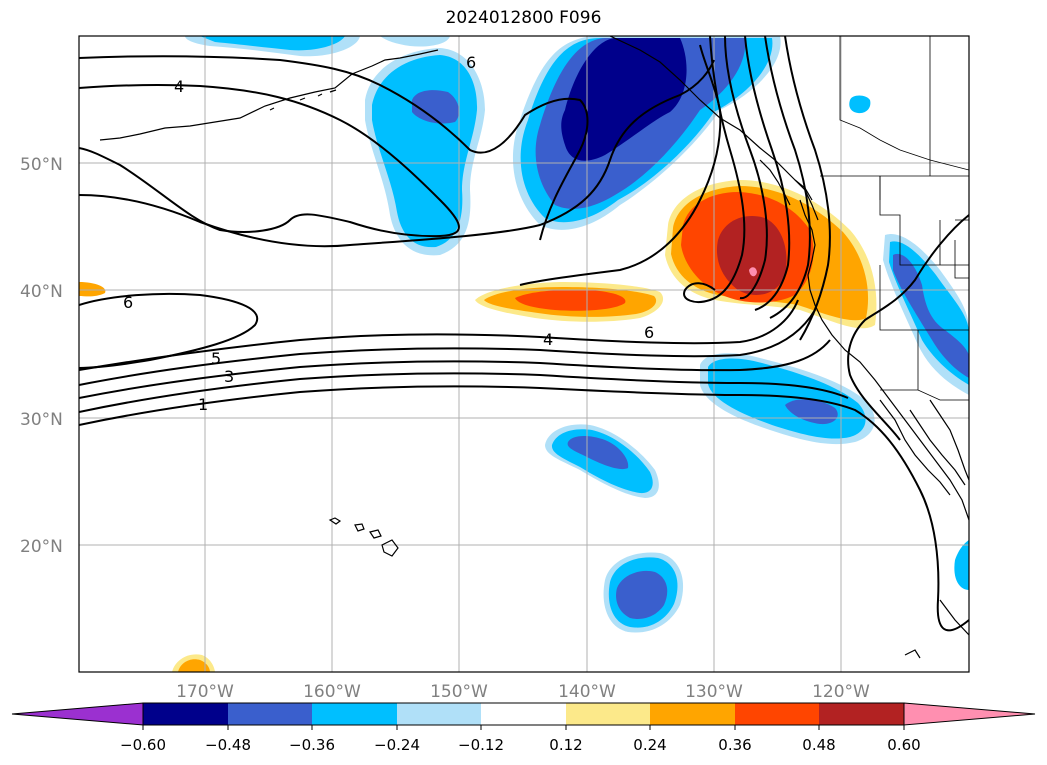  Describe the element at coordinates (41, 356) in the screenshot. I see `latitude-labels: 50°N 40°N 30°N 20°N` at that location.